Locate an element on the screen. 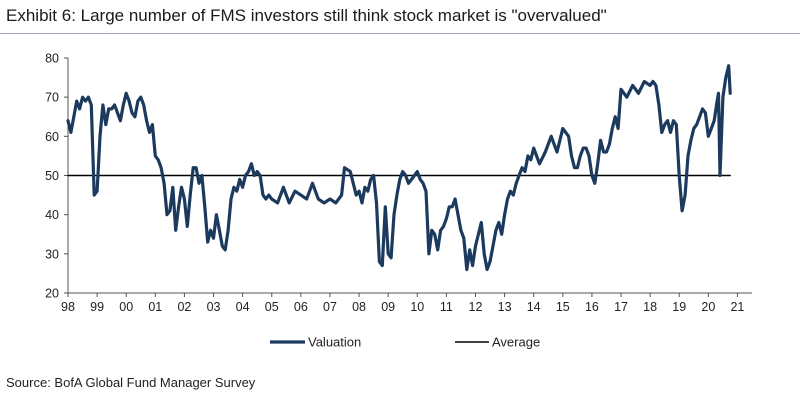  x-tick-label: 16 is located at coordinates (592, 307).